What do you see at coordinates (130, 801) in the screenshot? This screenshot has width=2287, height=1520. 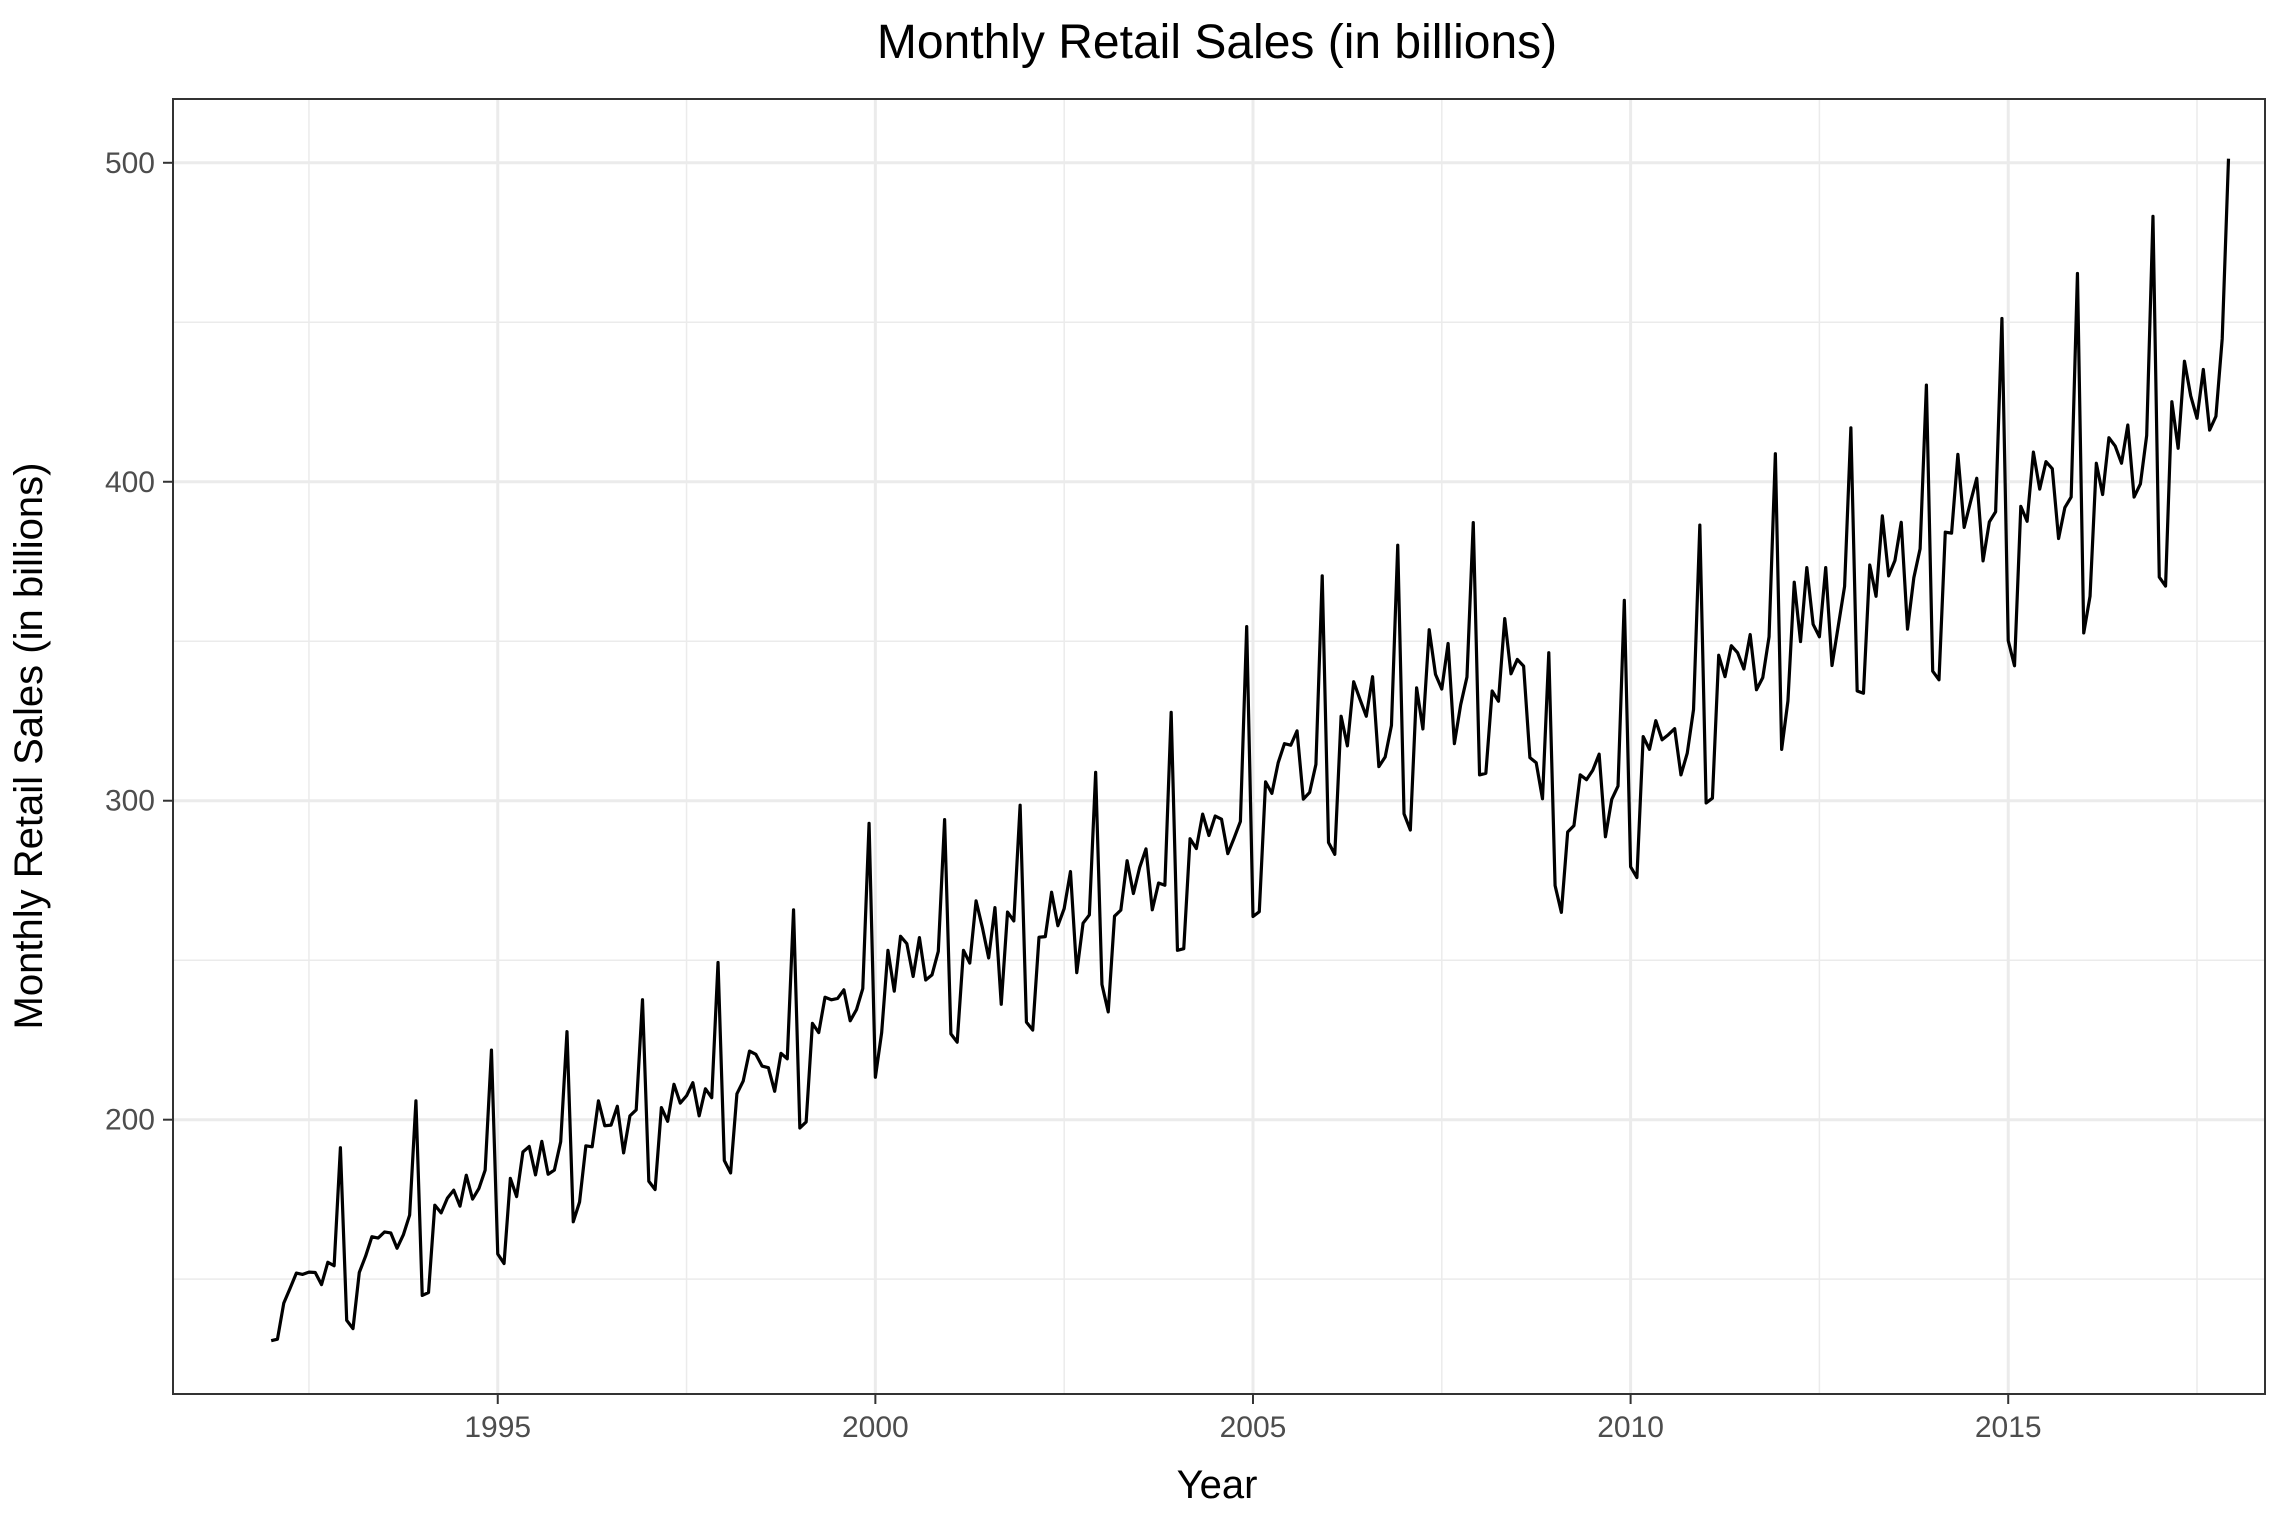 I see `y-tick-label: 300` at bounding box center [130, 801].